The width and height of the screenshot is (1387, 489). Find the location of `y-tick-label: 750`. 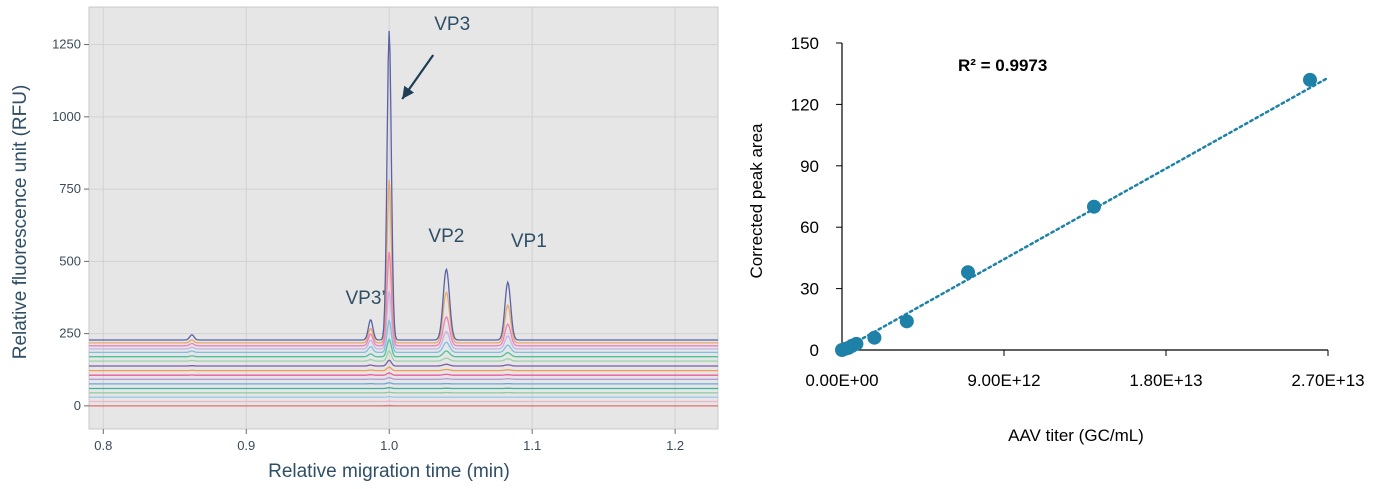

y-tick-label: 750 is located at coordinates (70, 188).